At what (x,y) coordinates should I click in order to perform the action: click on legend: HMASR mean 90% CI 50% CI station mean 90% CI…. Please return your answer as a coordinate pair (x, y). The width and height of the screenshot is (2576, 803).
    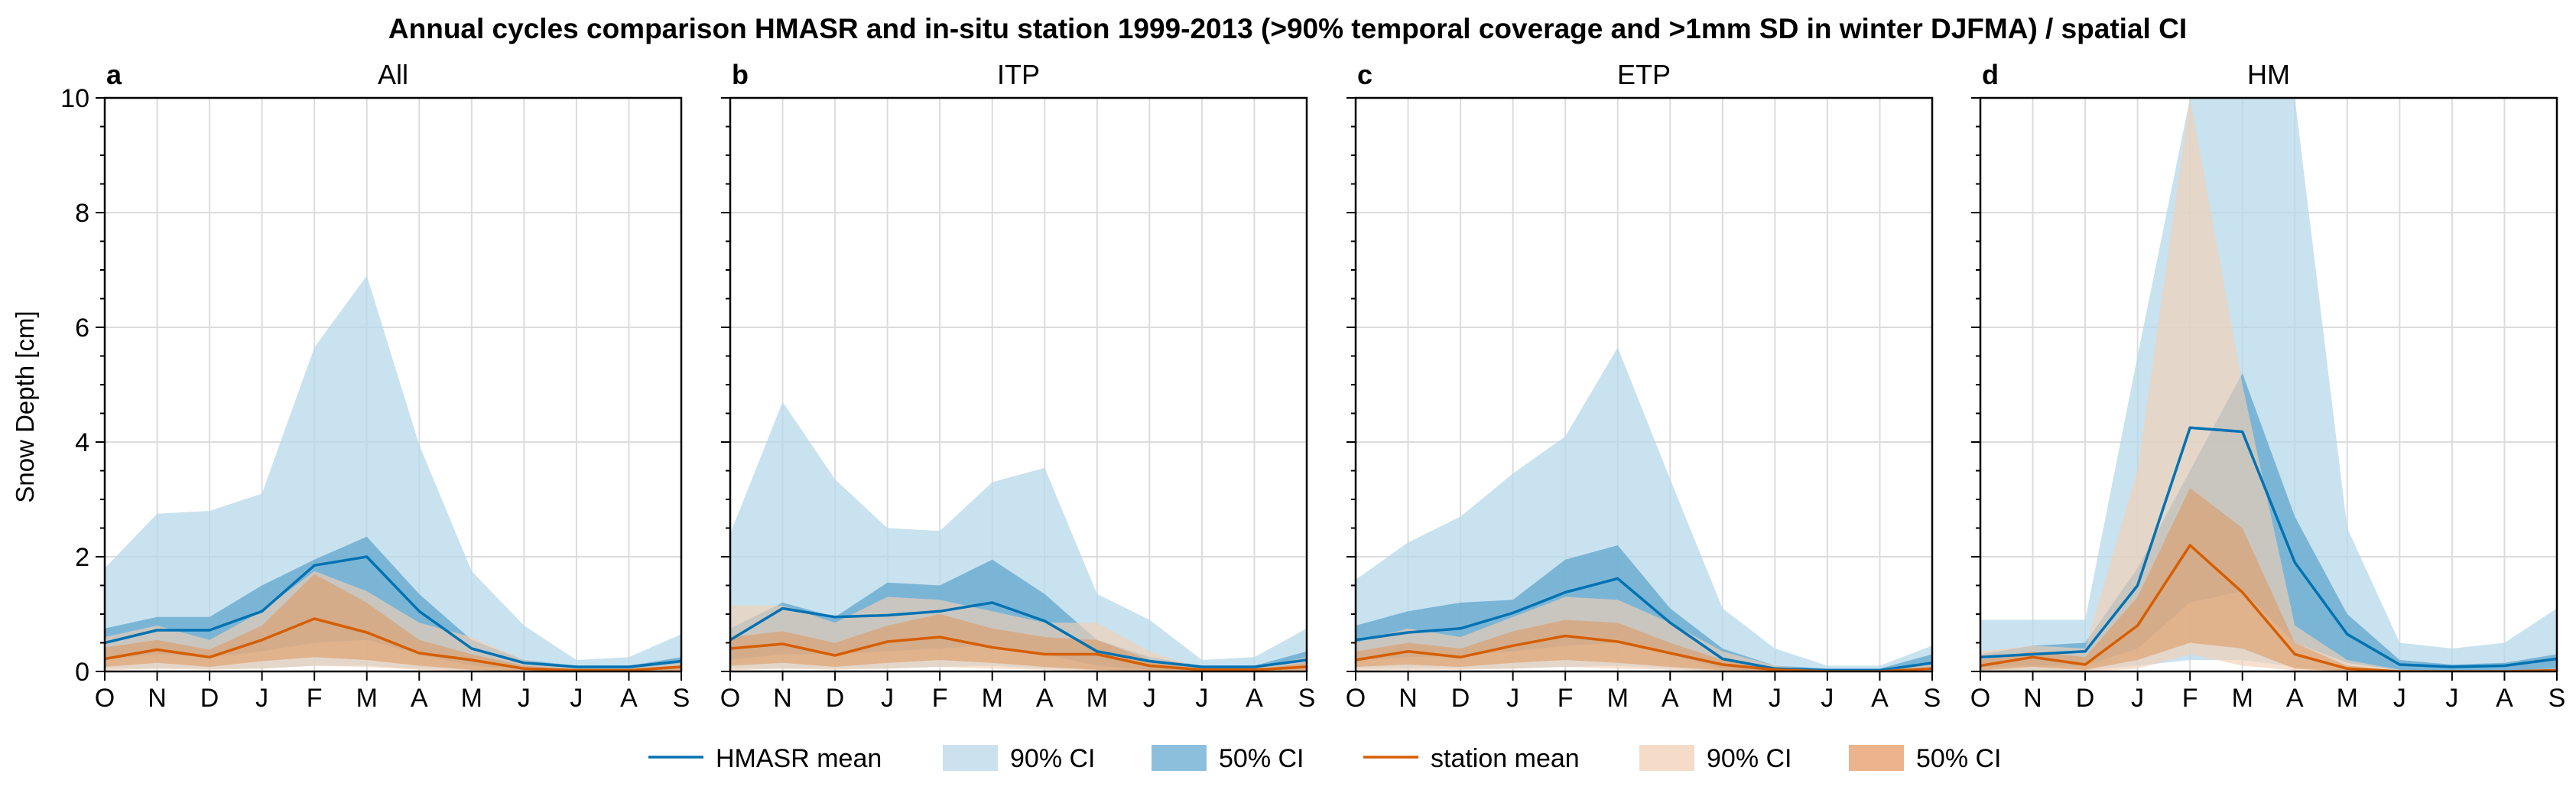
    Looking at the image, I should click on (1325, 758).